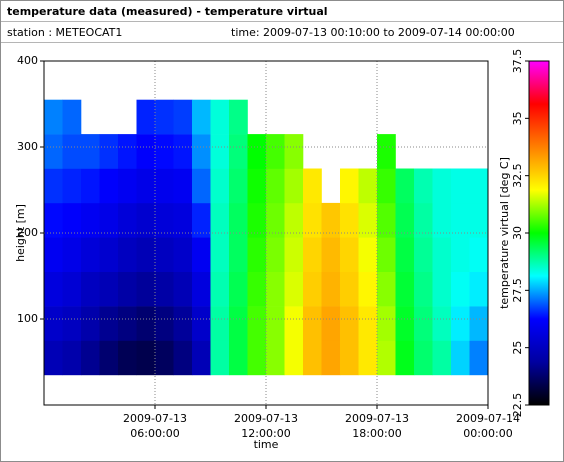  What do you see at coordinates (488, 426) in the screenshot?
I see `x-tick-label: 2009-07-14 00:00:00` at bounding box center [488, 426].